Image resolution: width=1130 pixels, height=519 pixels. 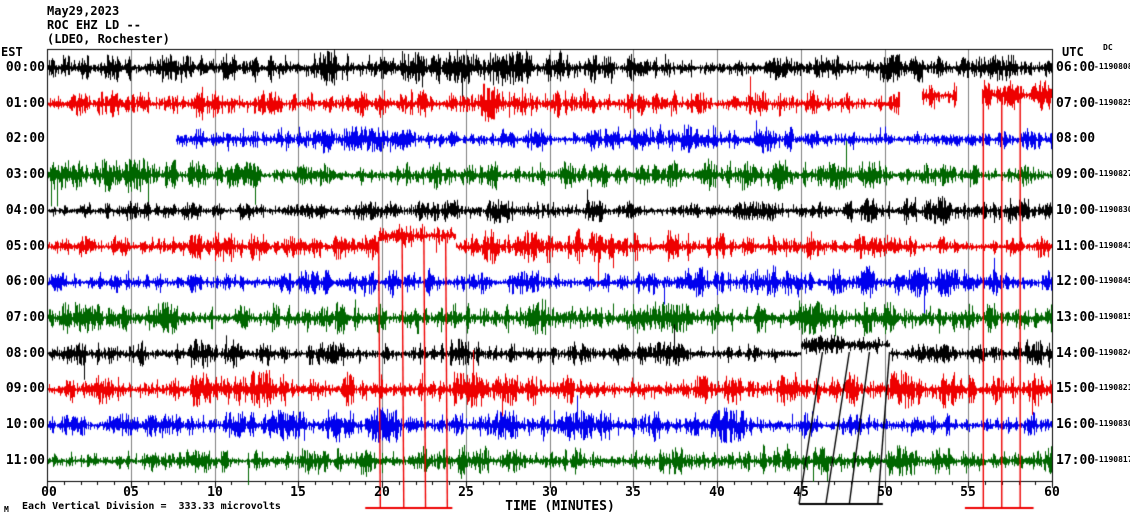 I want to click on dc-value-row9: -1190821, so click(x=1112, y=387).